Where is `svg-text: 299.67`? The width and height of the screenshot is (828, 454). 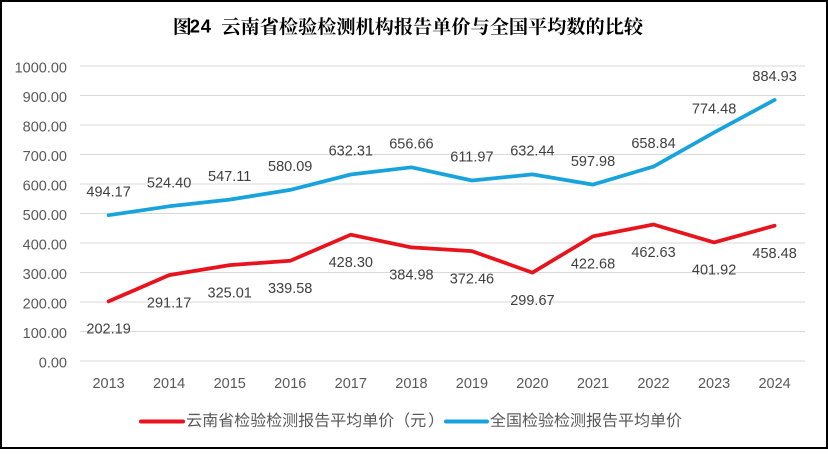
svg-text: 299.67 is located at coordinates (532, 301).